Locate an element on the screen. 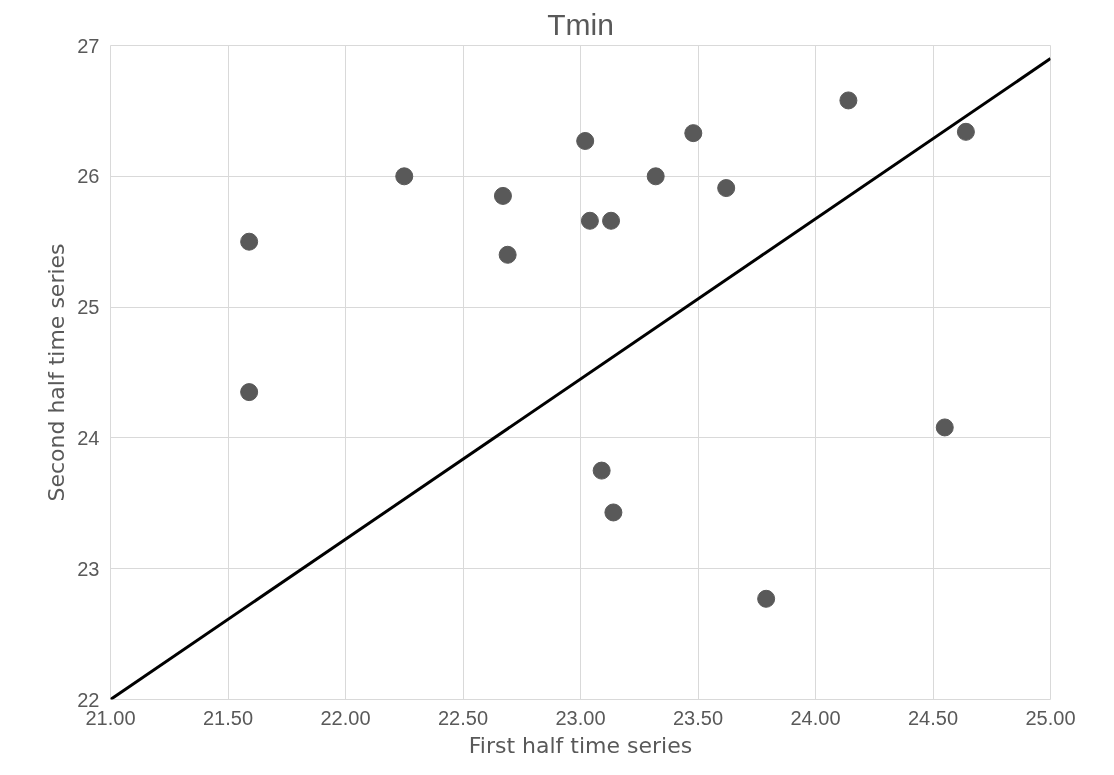 The width and height of the screenshot is (1114, 775). y-tick-label: 27 is located at coordinates (88, 45).